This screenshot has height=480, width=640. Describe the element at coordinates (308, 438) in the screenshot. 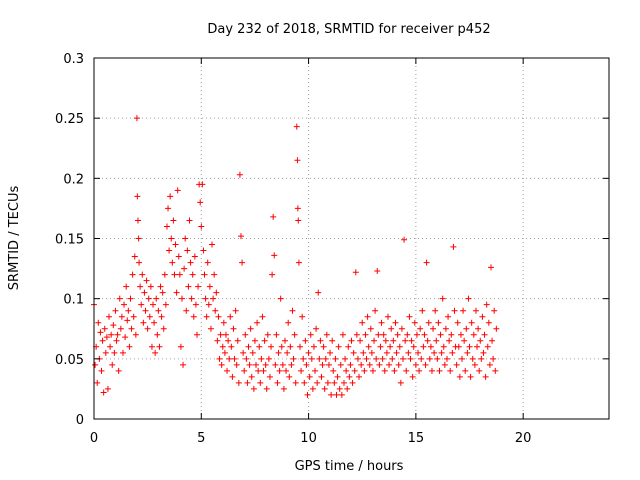

I see `x-tick-label: 10` at that location.